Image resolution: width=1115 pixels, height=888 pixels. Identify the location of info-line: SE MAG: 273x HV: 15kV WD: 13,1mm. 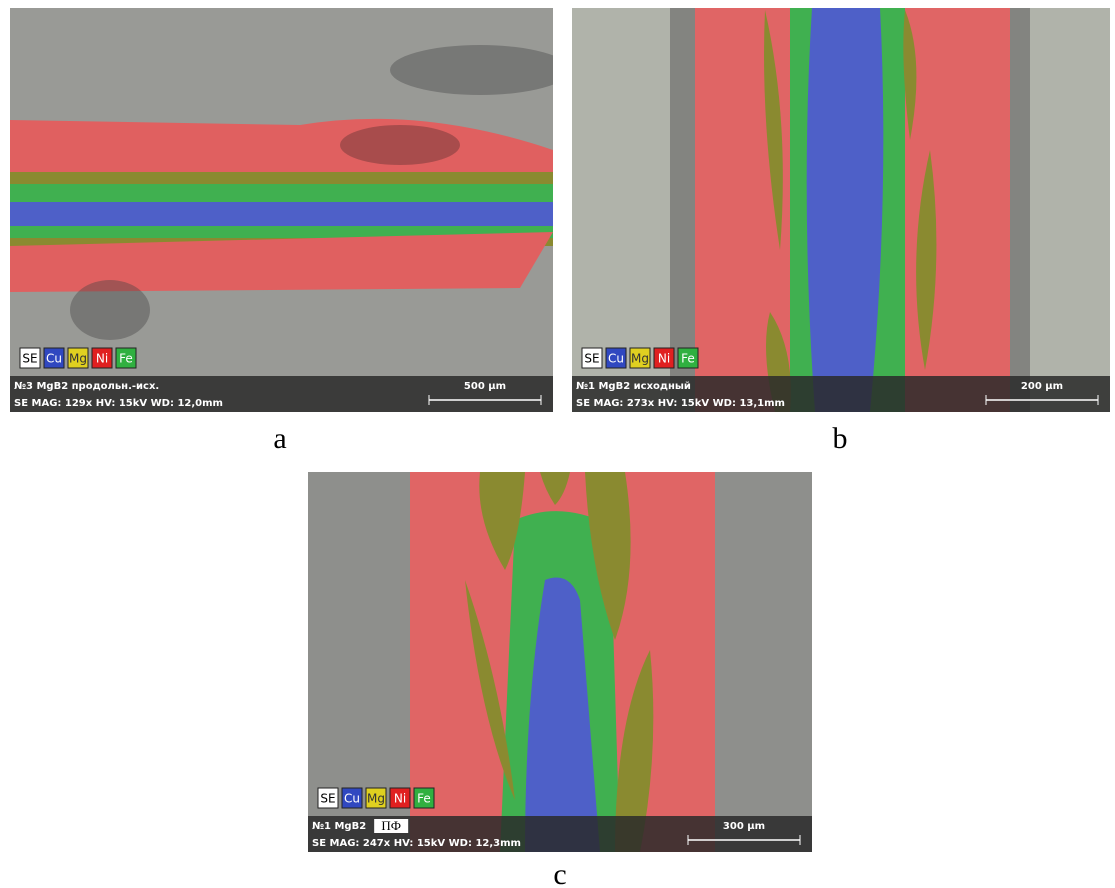
(680, 403).